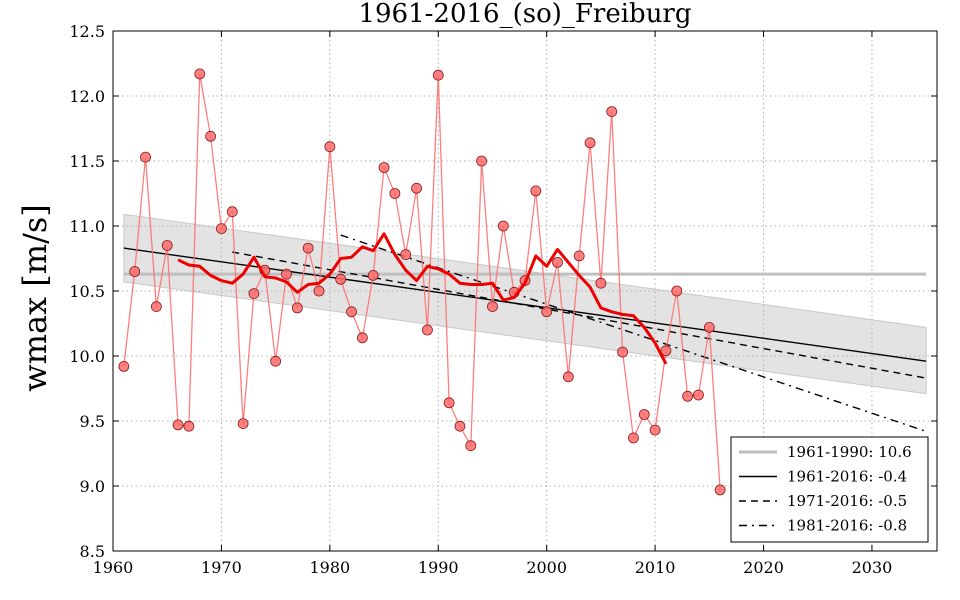  I want to click on y-tick-label: 9.0, so click(92, 486).